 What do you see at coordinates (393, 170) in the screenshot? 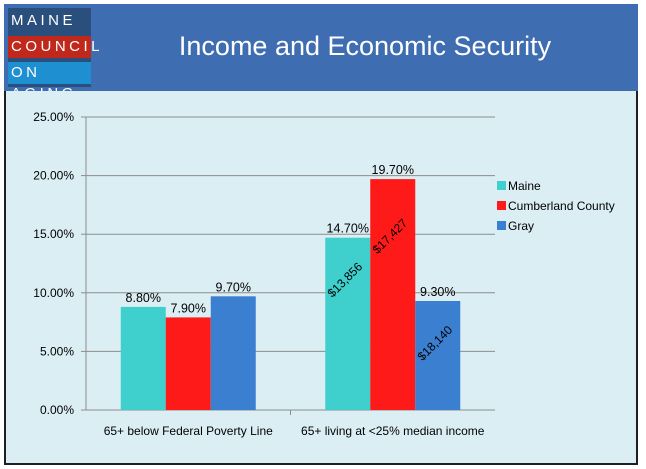
I see `bar-data-label: 19.70%` at bounding box center [393, 170].